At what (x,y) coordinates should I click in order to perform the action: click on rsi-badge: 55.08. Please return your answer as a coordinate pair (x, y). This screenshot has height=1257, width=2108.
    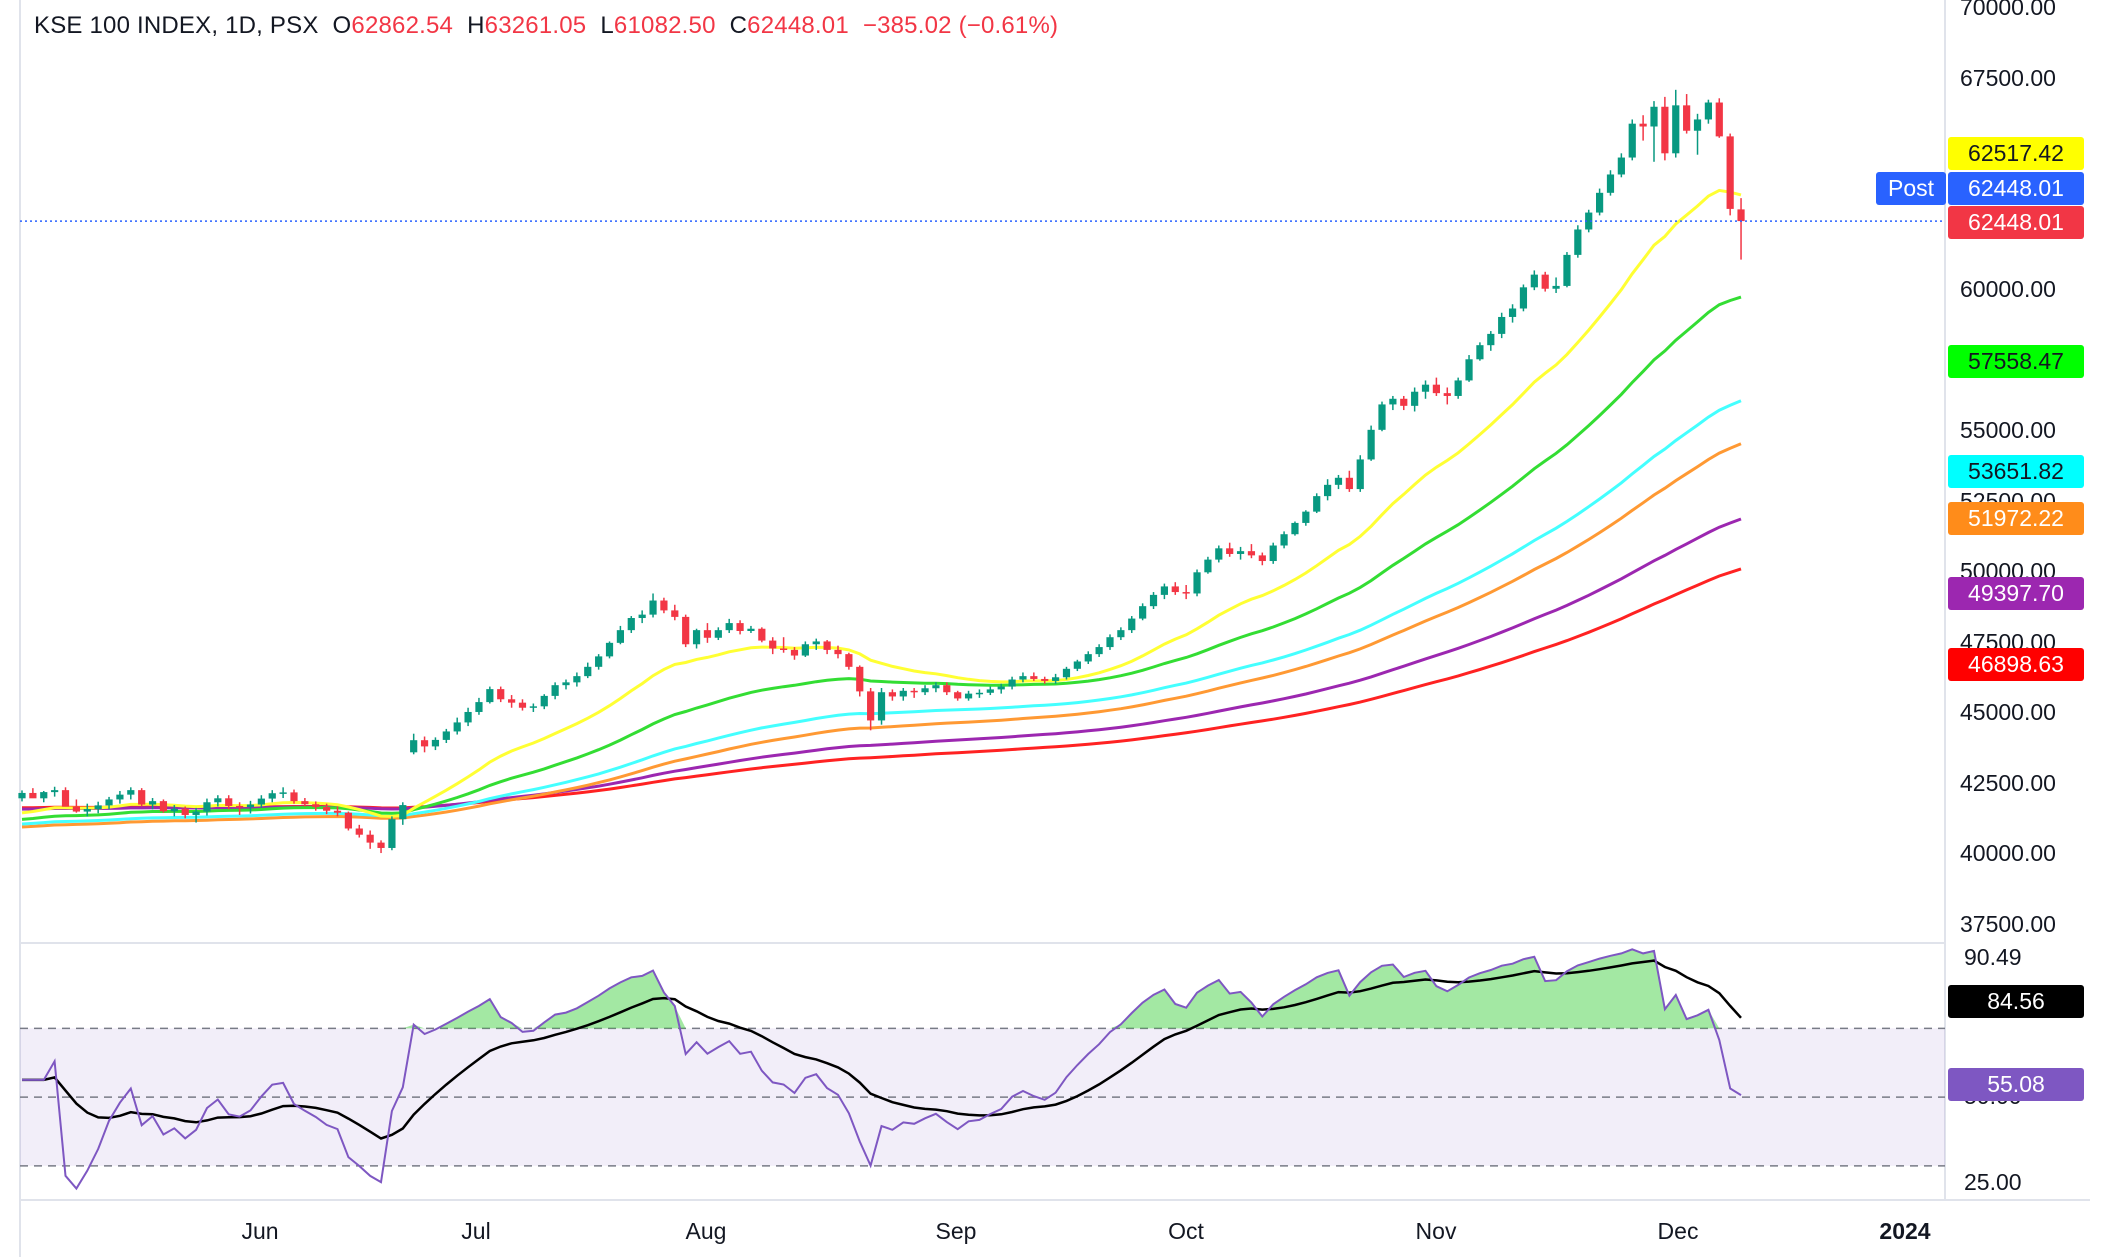
    Looking at the image, I should click on (2016, 1084).